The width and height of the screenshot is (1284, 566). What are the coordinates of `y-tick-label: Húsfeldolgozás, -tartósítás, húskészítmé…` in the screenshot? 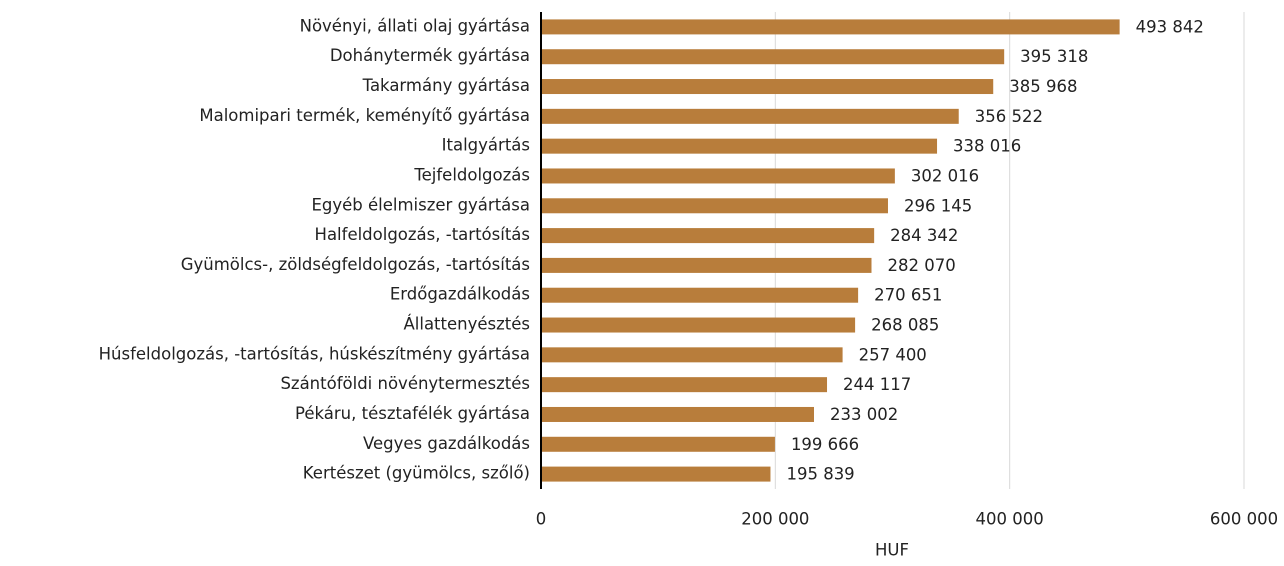 It's located at (314, 353).